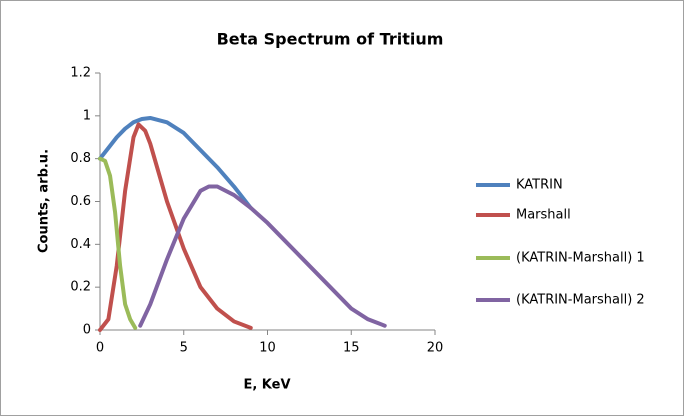  I want to click on y-axis-title: Counts, arb.u., so click(44, 201).